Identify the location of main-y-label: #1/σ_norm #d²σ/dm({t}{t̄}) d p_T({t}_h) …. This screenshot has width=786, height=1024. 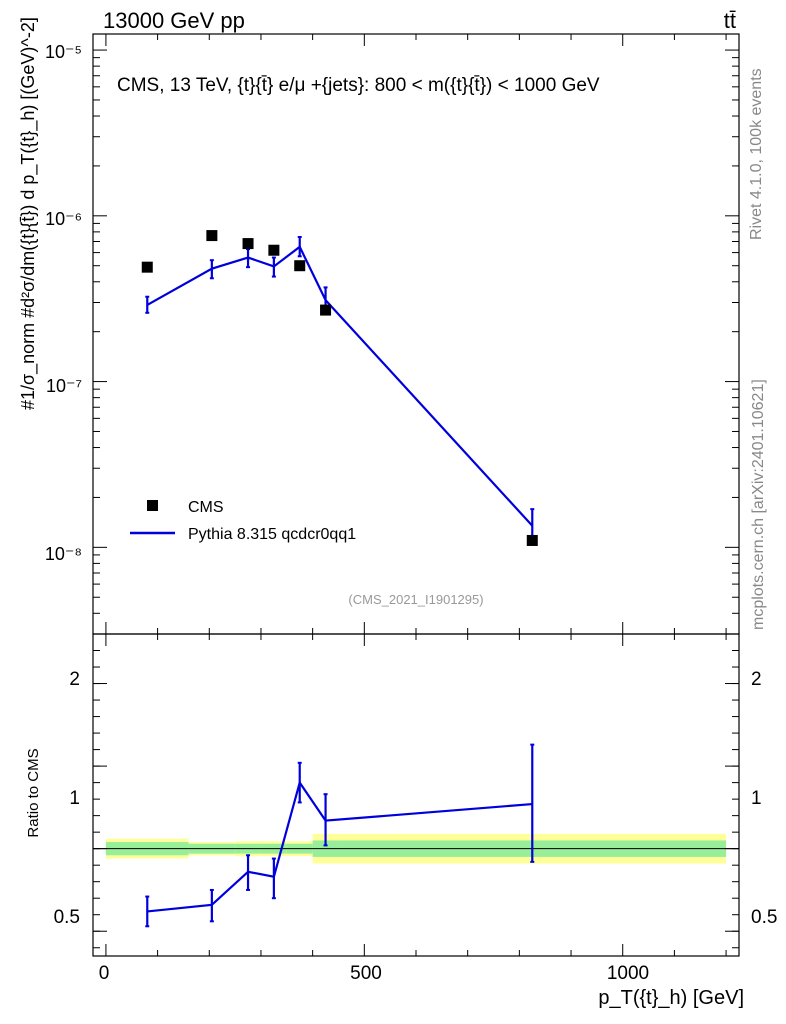
(28, 213).